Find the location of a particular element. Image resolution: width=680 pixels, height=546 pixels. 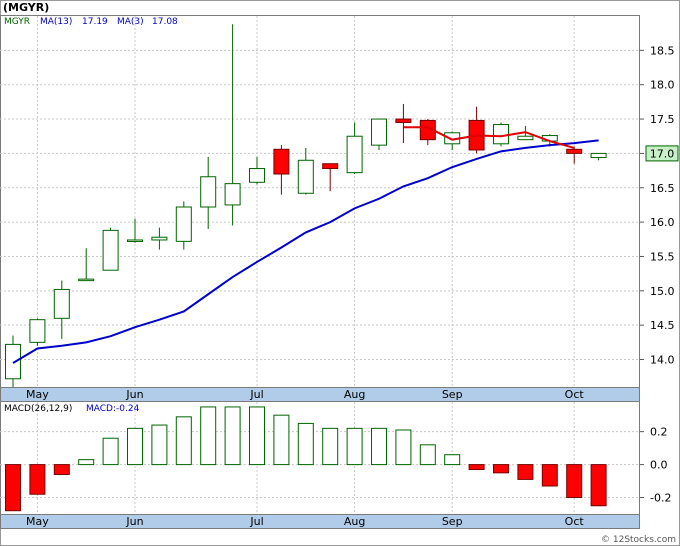

month-label: Jun is located at coordinates (134, 394).